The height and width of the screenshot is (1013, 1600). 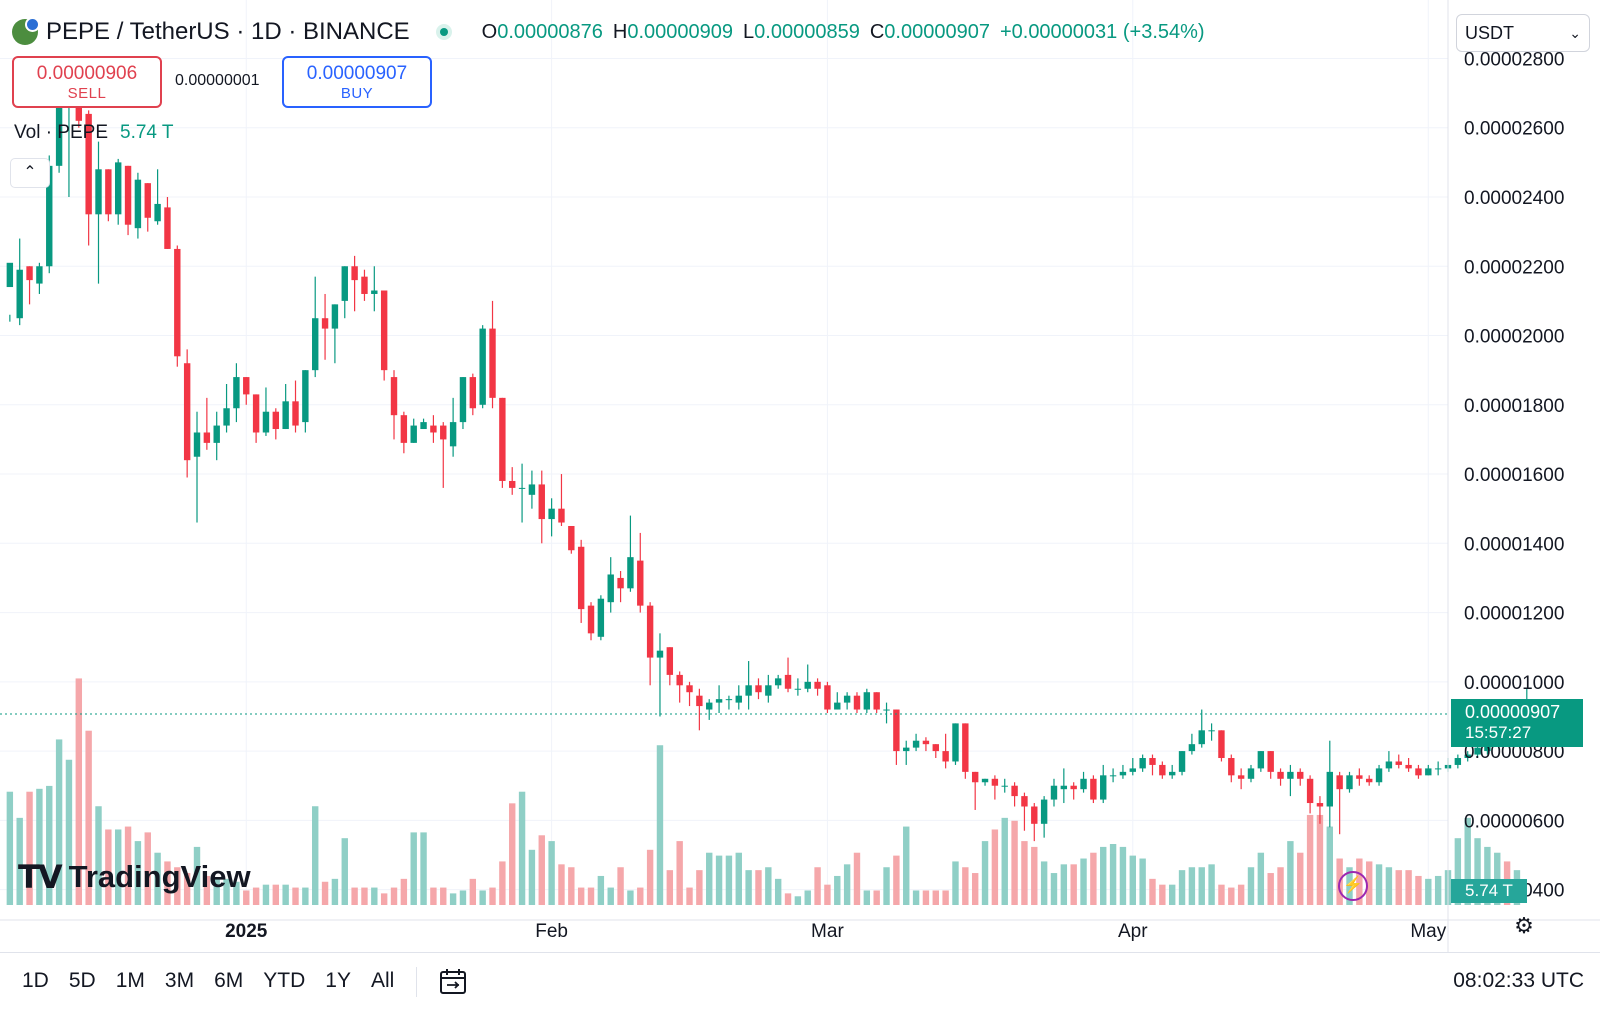 What do you see at coordinates (94, 133) in the screenshot?
I see `volume-legend: Vol · PEPE 5.74 T` at bounding box center [94, 133].